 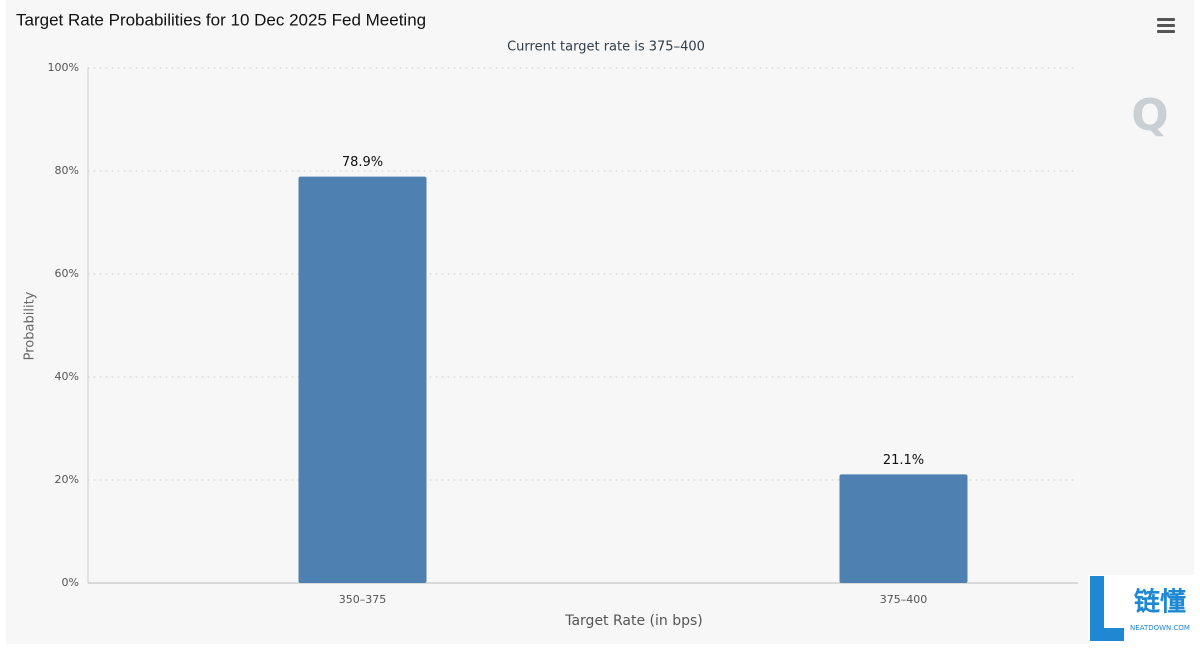 What do you see at coordinates (362, 162) in the screenshot?
I see `data-label: 78.9%` at bounding box center [362, 162].